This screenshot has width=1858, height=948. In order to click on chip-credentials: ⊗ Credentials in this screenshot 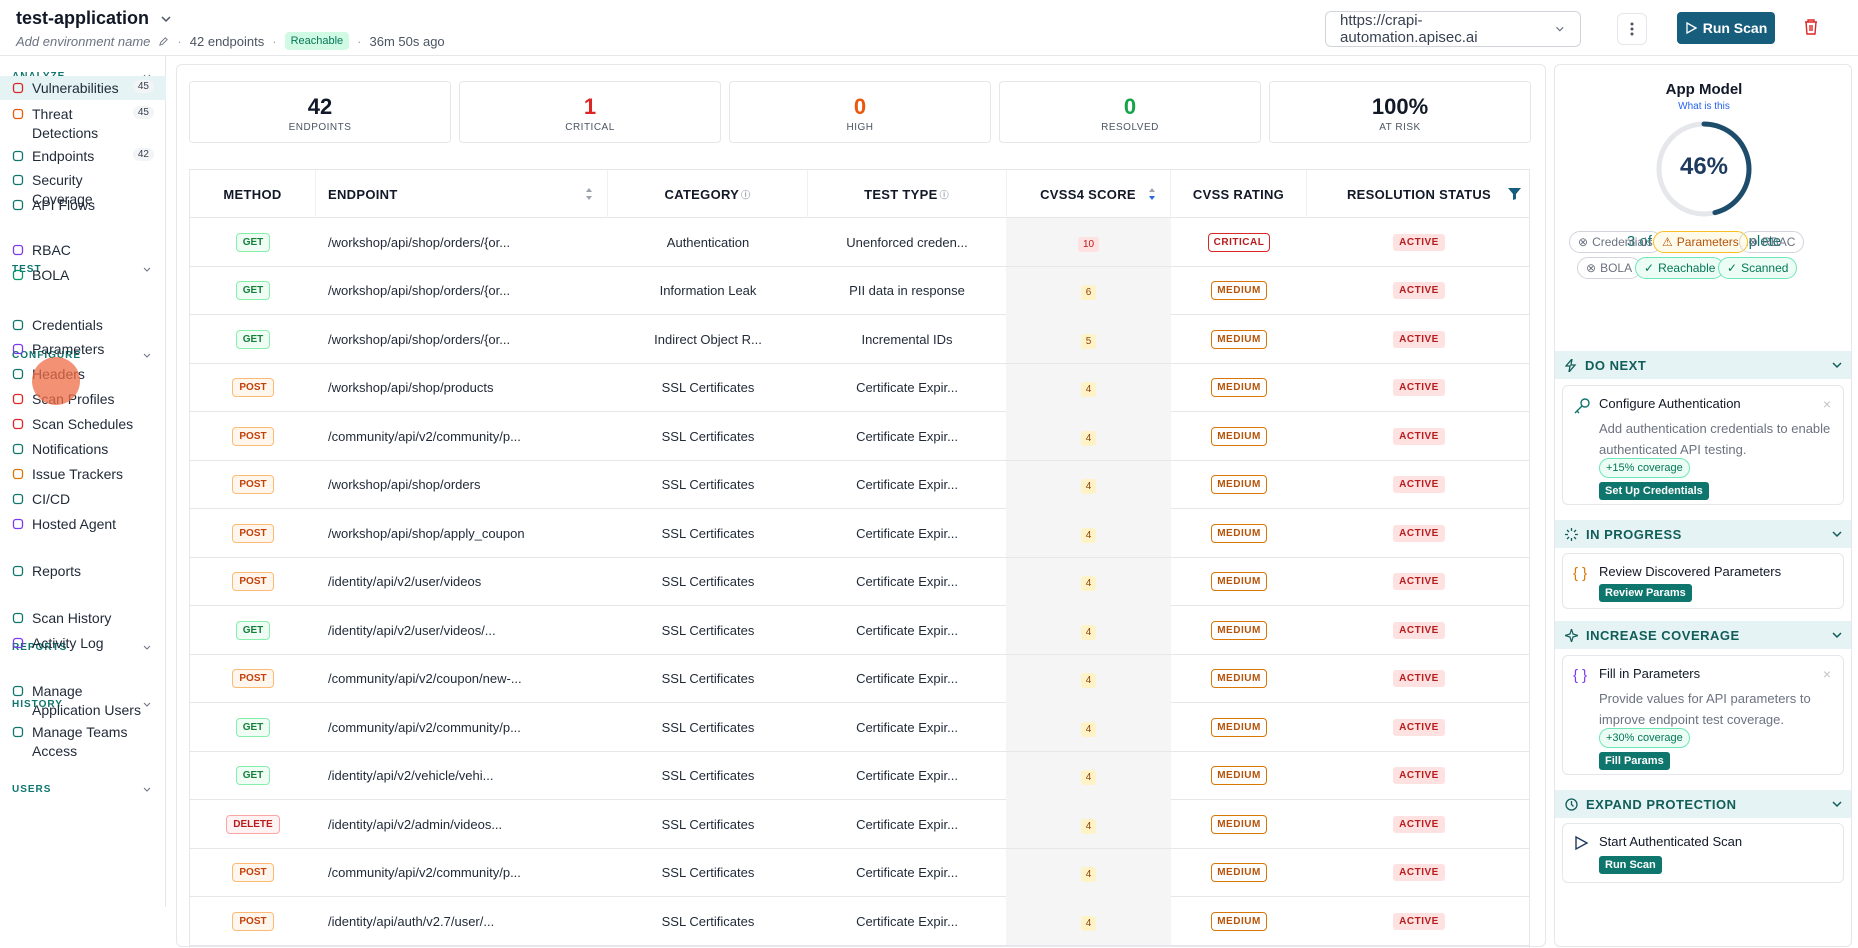, I will do `click(1615, 242)`.